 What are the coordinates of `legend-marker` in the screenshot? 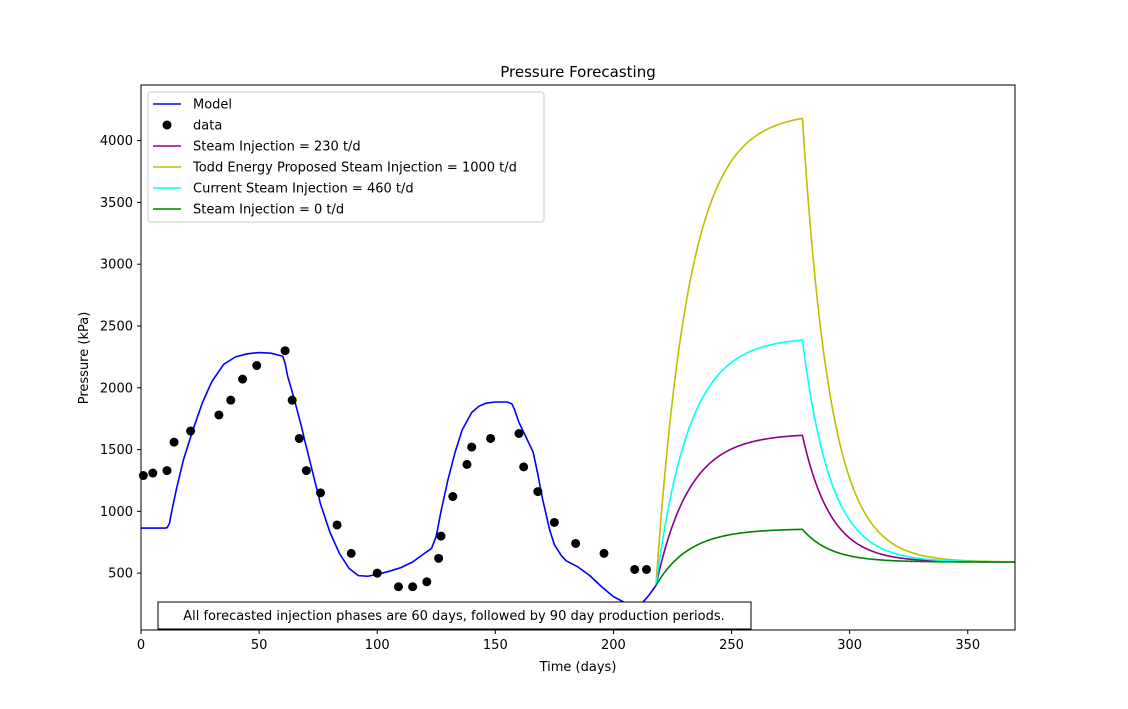 It's located at (167, 125).